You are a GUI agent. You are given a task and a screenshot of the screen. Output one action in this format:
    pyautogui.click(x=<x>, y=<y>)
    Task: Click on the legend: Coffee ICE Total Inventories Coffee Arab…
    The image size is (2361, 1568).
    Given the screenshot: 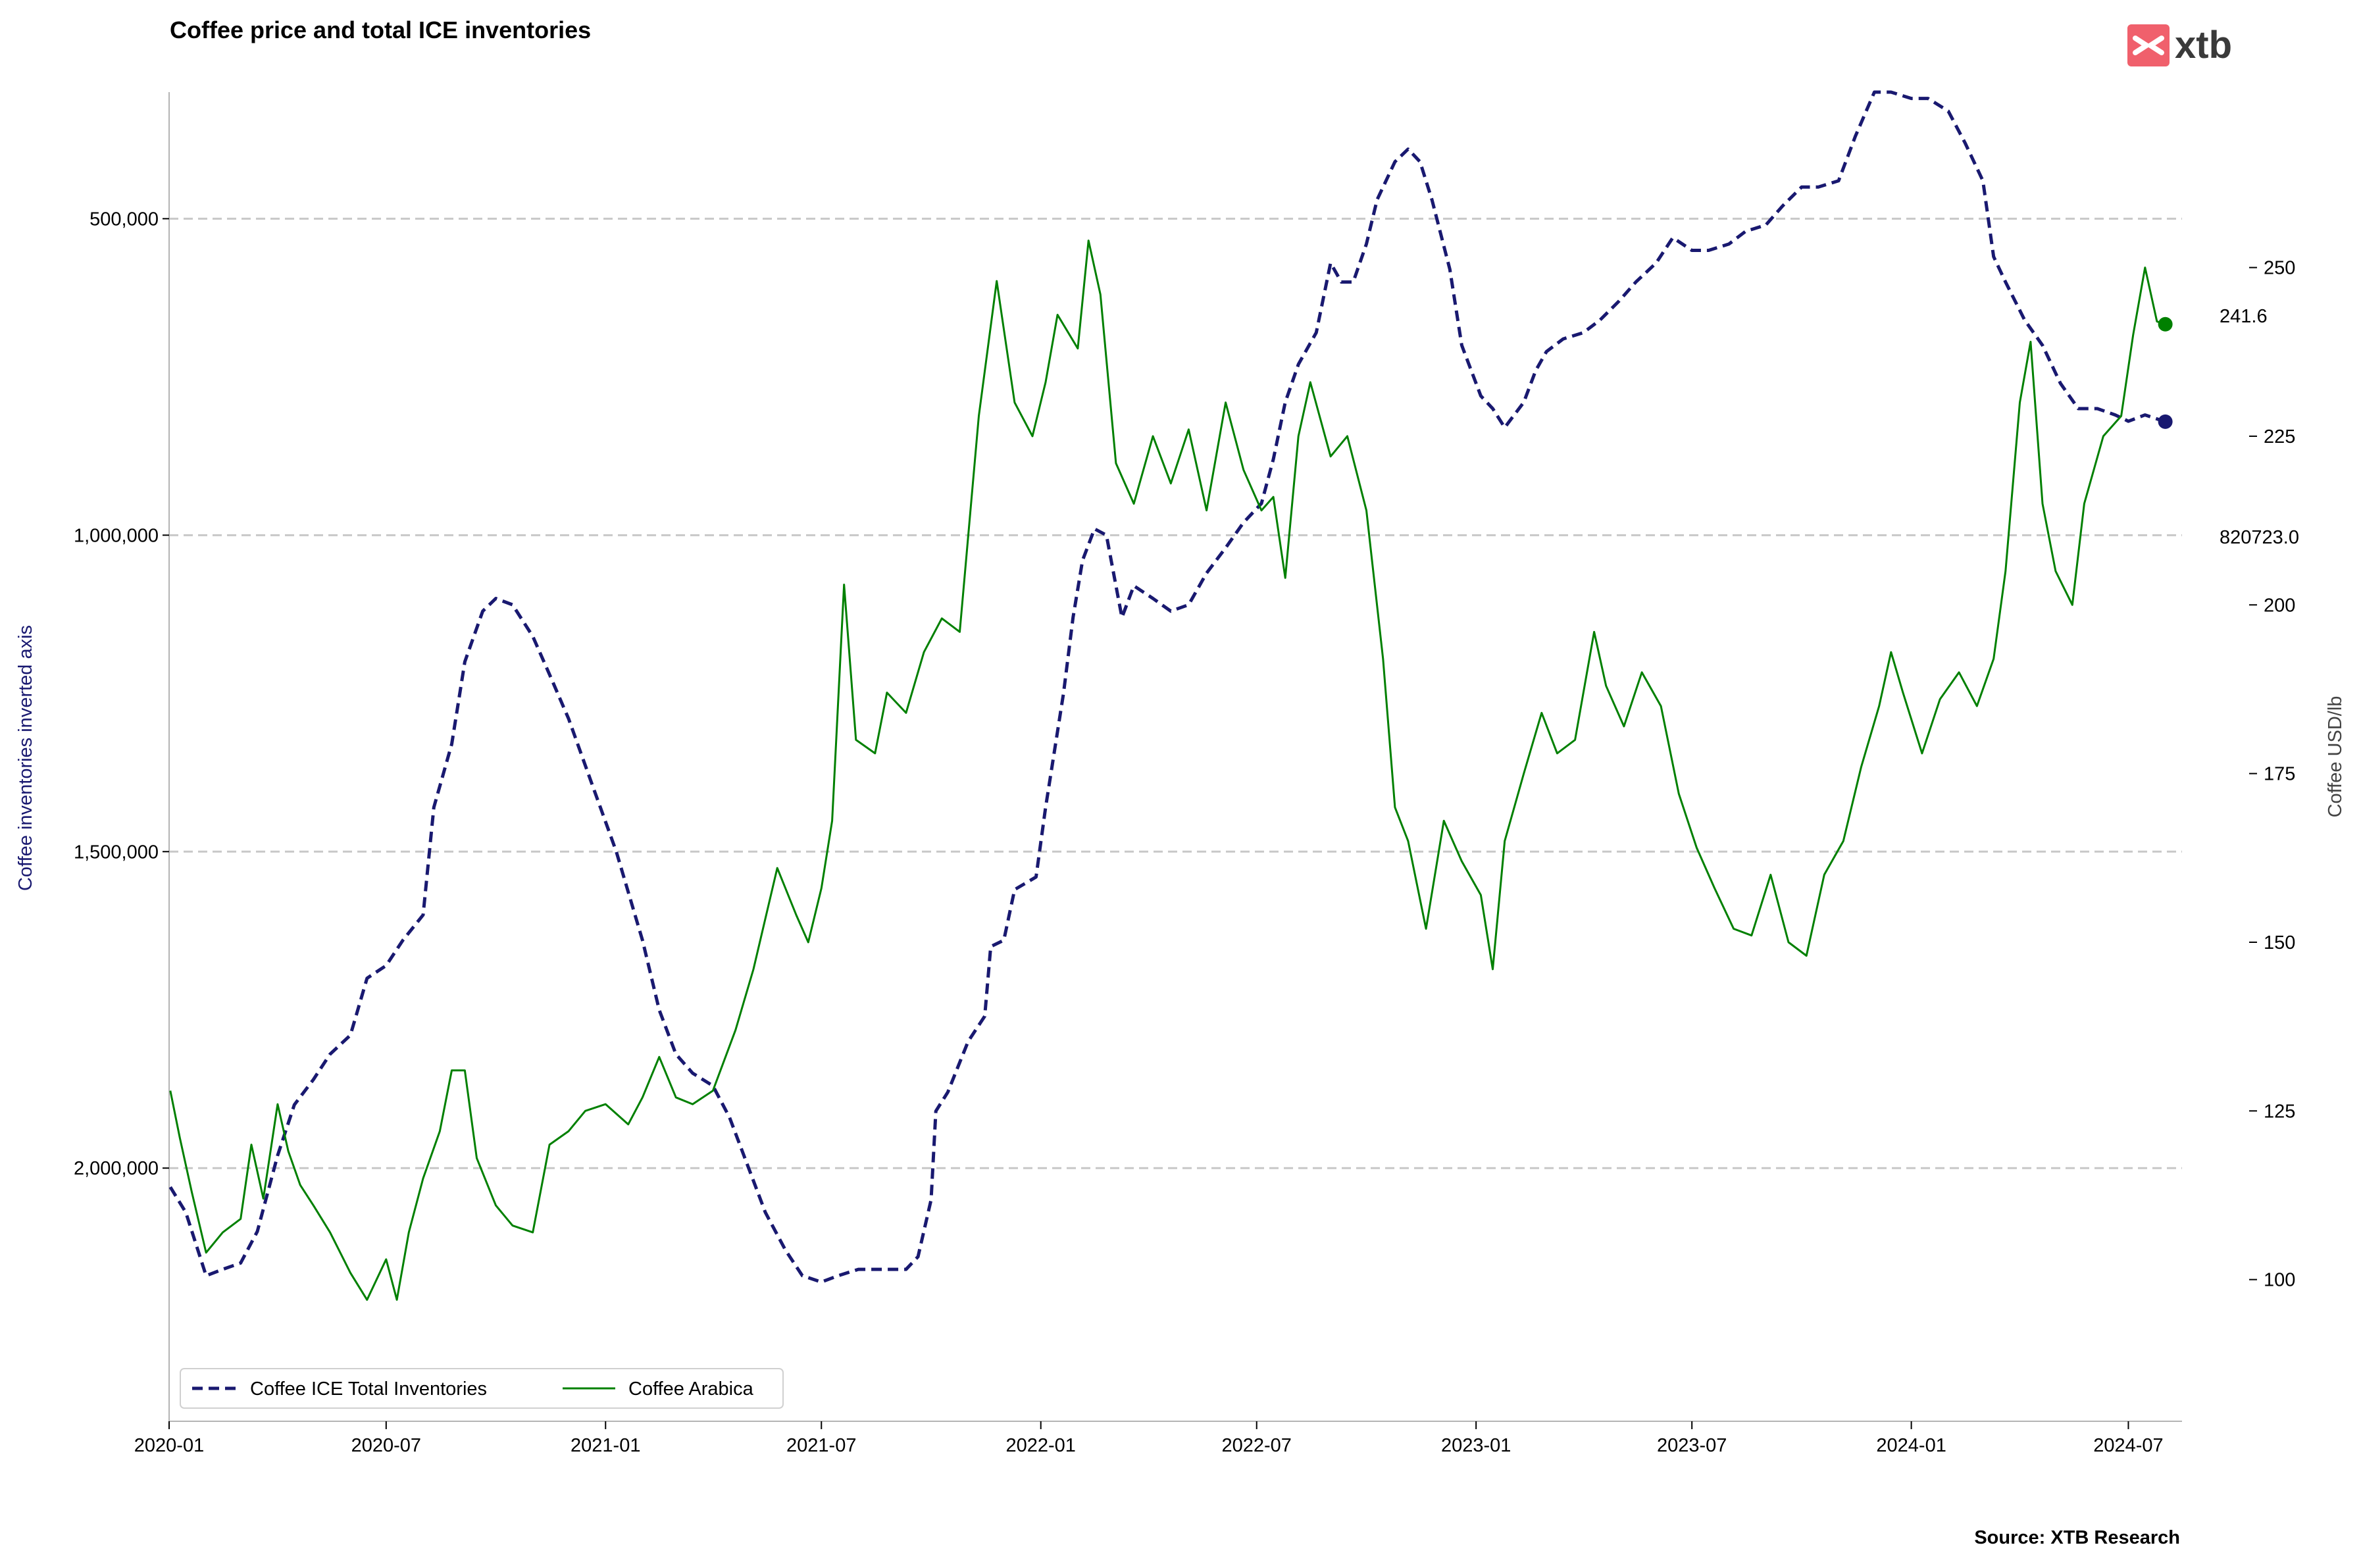 What is the action you would take?
    pyautogui.click(x=482, y=1389)
    